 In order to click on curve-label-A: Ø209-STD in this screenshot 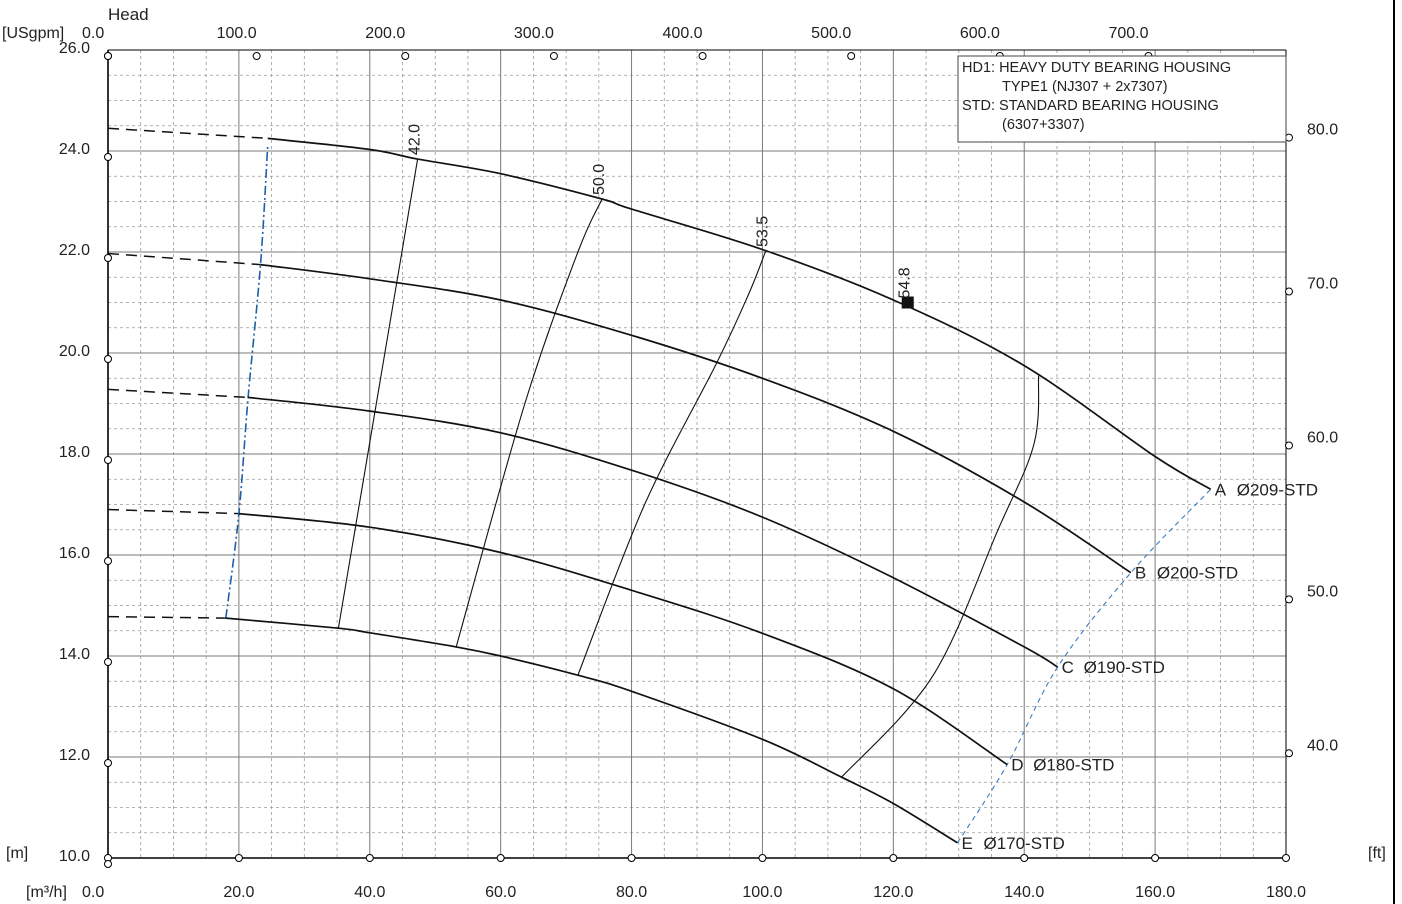, I will do `click(1277, 489)`.